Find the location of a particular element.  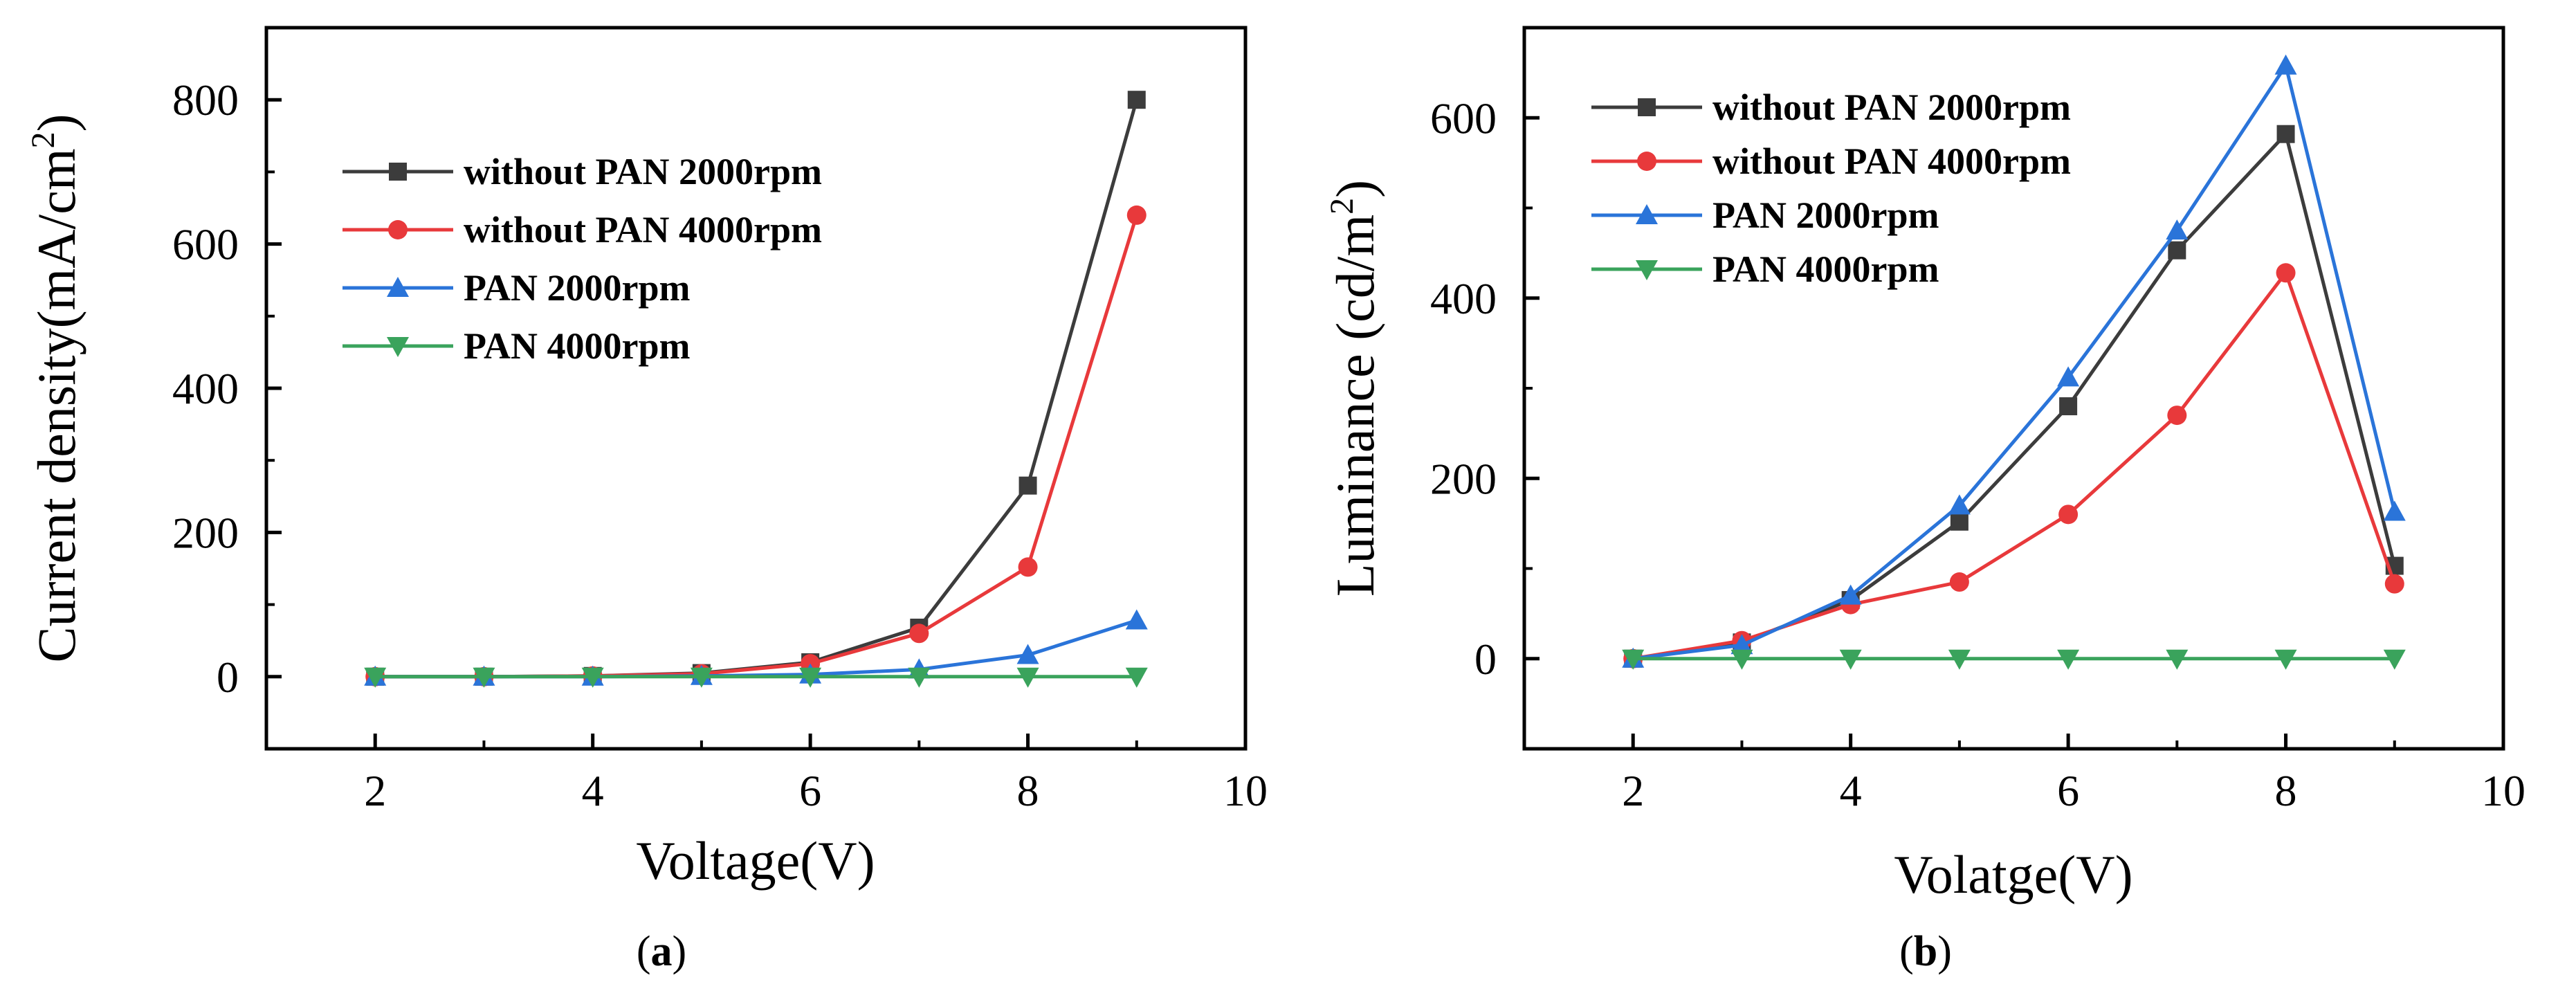

y-tick-label-a: 600 is located at coordinates (206, 245).